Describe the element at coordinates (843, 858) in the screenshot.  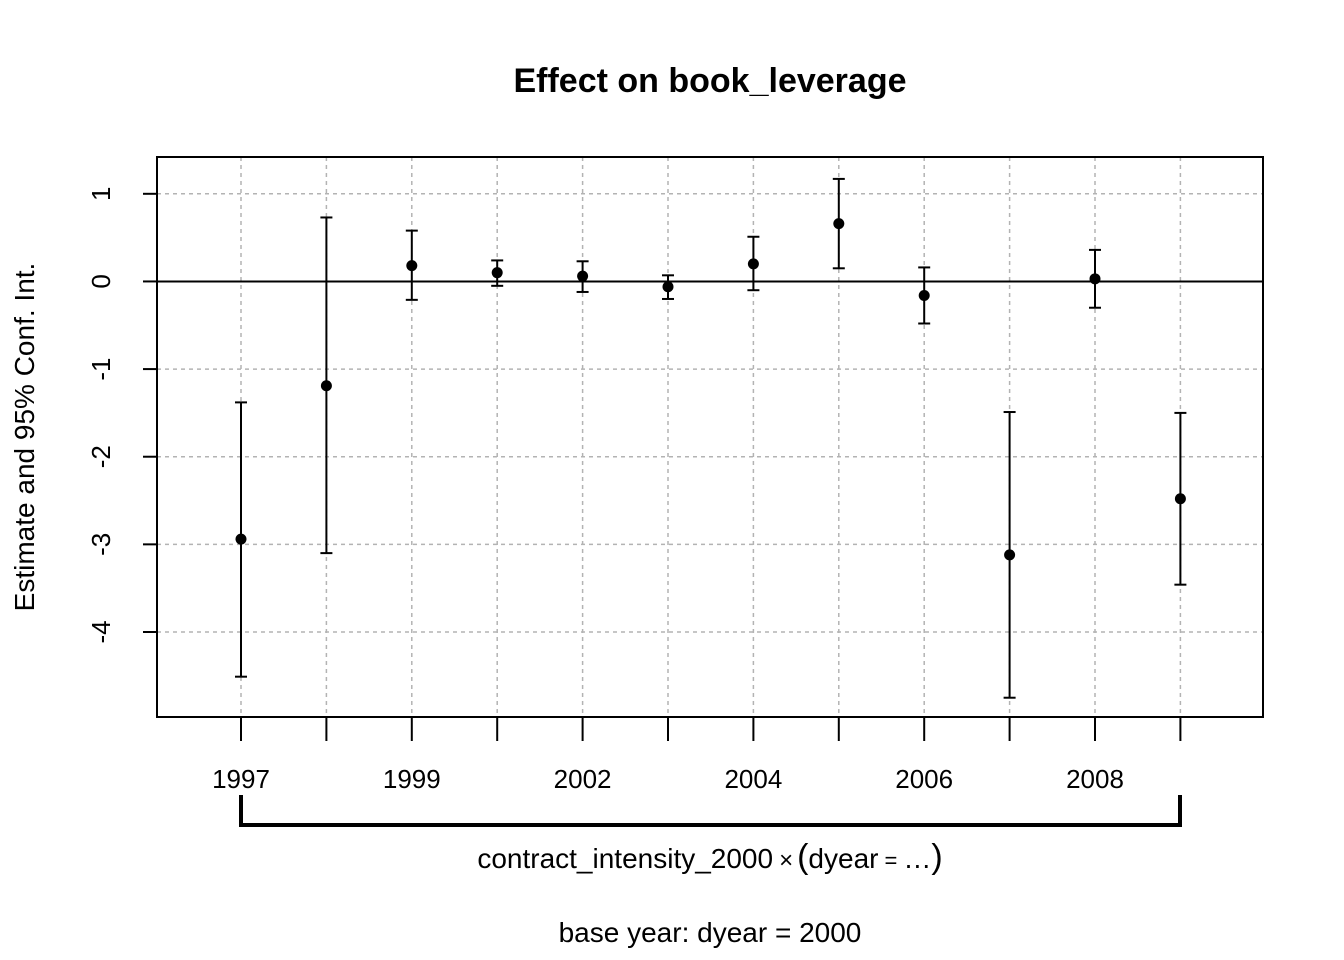
I see `interaction-term: dyear` at that location.